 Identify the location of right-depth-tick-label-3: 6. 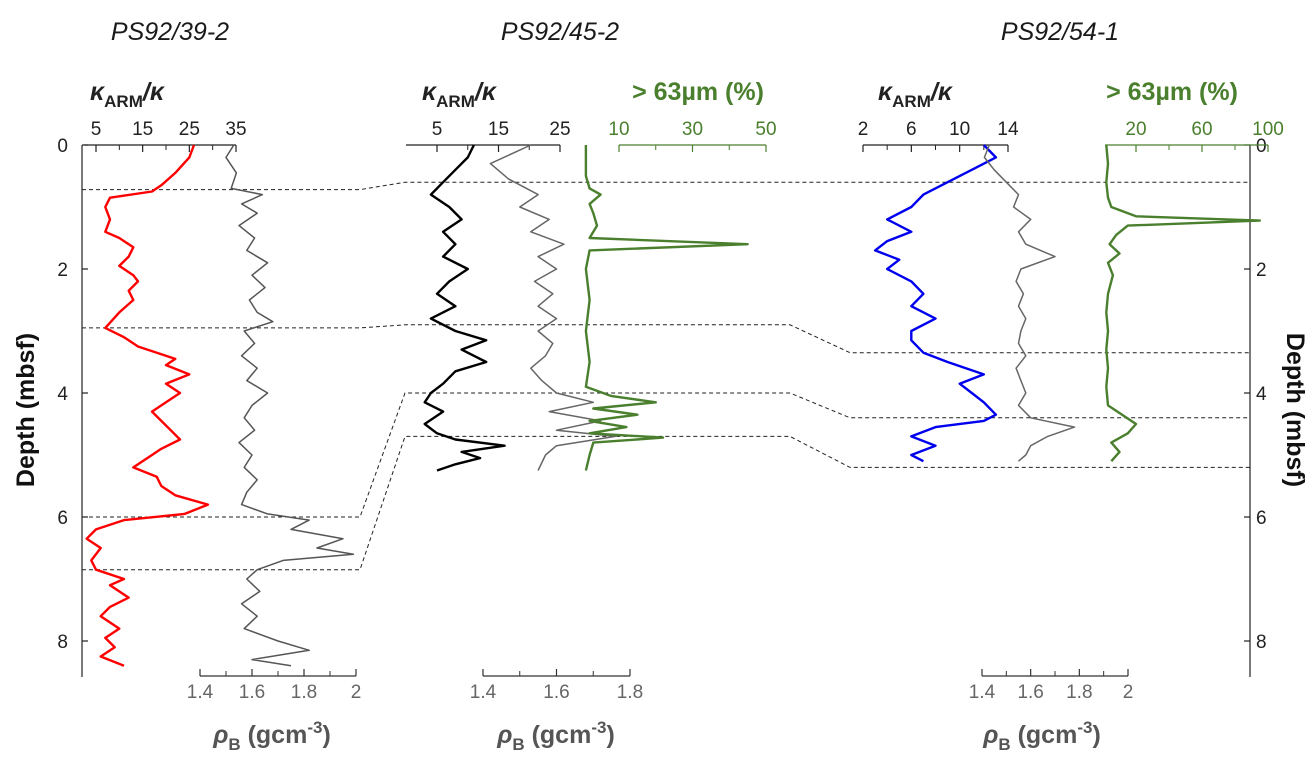
(1261, 518).